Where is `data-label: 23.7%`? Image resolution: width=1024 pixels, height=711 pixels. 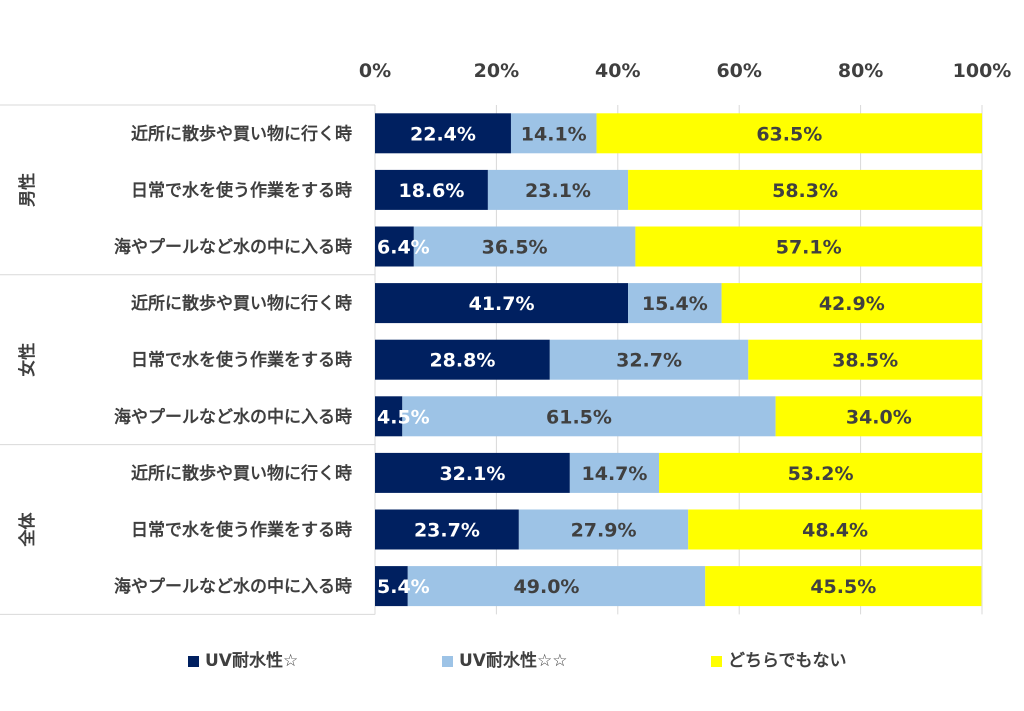 data-label: 23.7% is located at coordinates (447, 531).